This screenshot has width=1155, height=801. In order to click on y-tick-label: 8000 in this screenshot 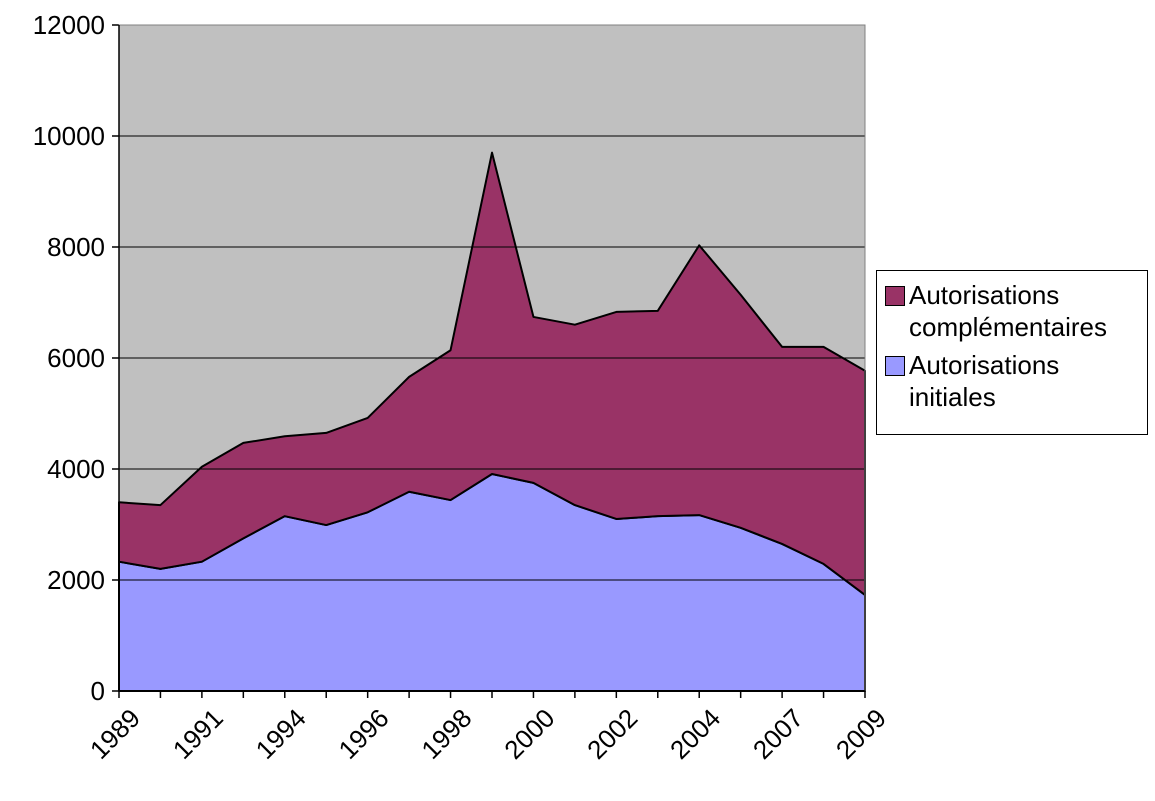, I will do `click(76, 247)`.